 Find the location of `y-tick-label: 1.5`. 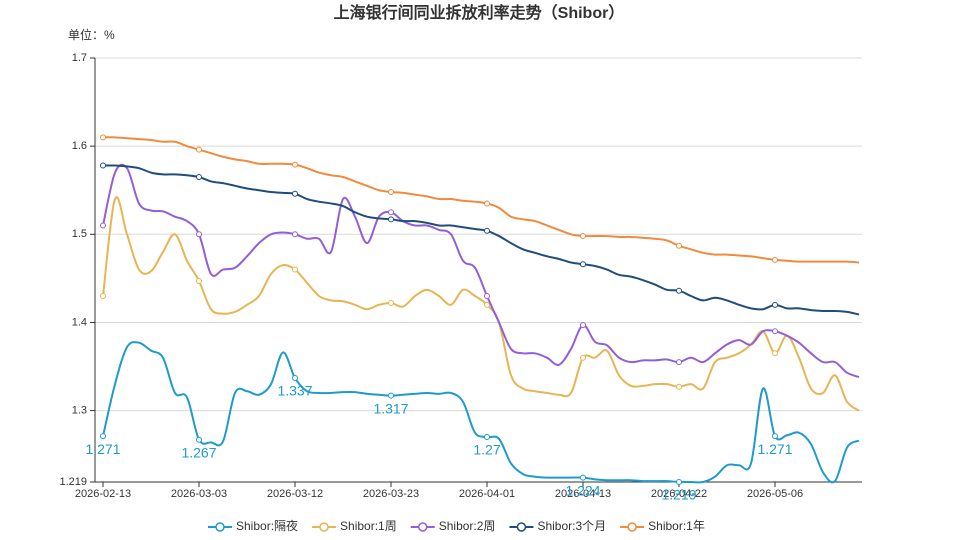

y-tick-label: 1.5 is located at coordinates (79, 234).